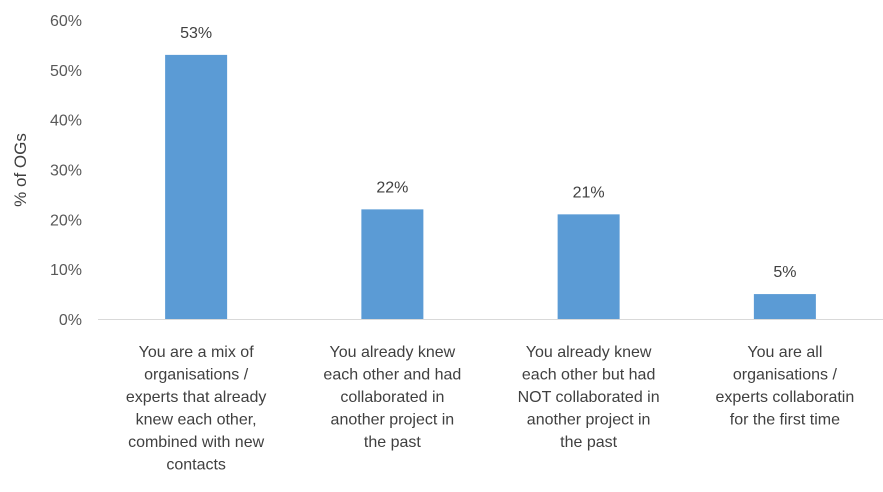  Describe the element at coordinates (196, 420) in the screenshot. I see `category-label-line: knew each other,` at that location.